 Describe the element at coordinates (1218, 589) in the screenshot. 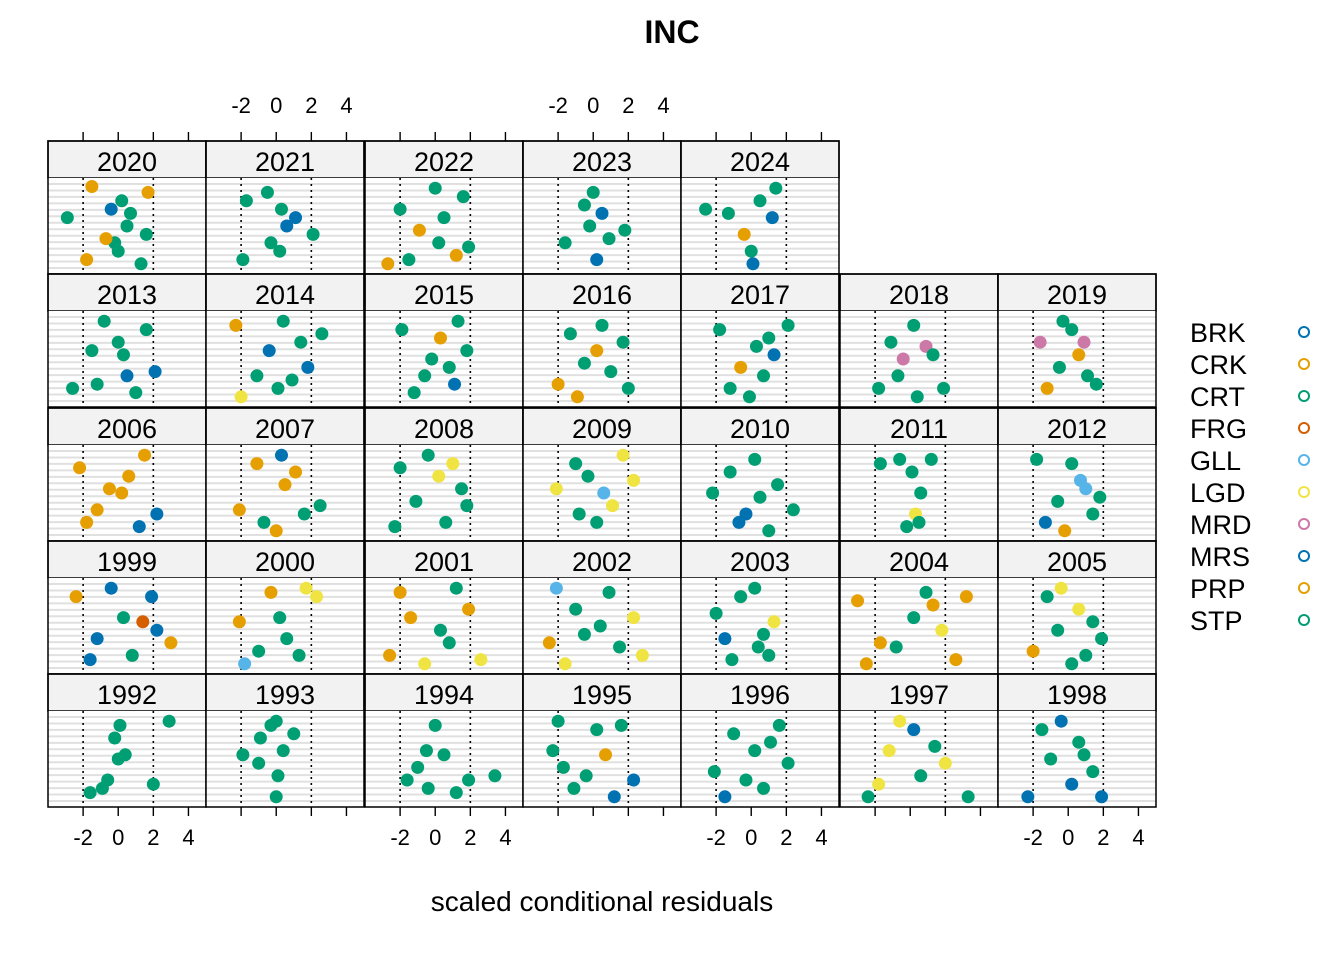

I see `legend-label: PRP` at that location.